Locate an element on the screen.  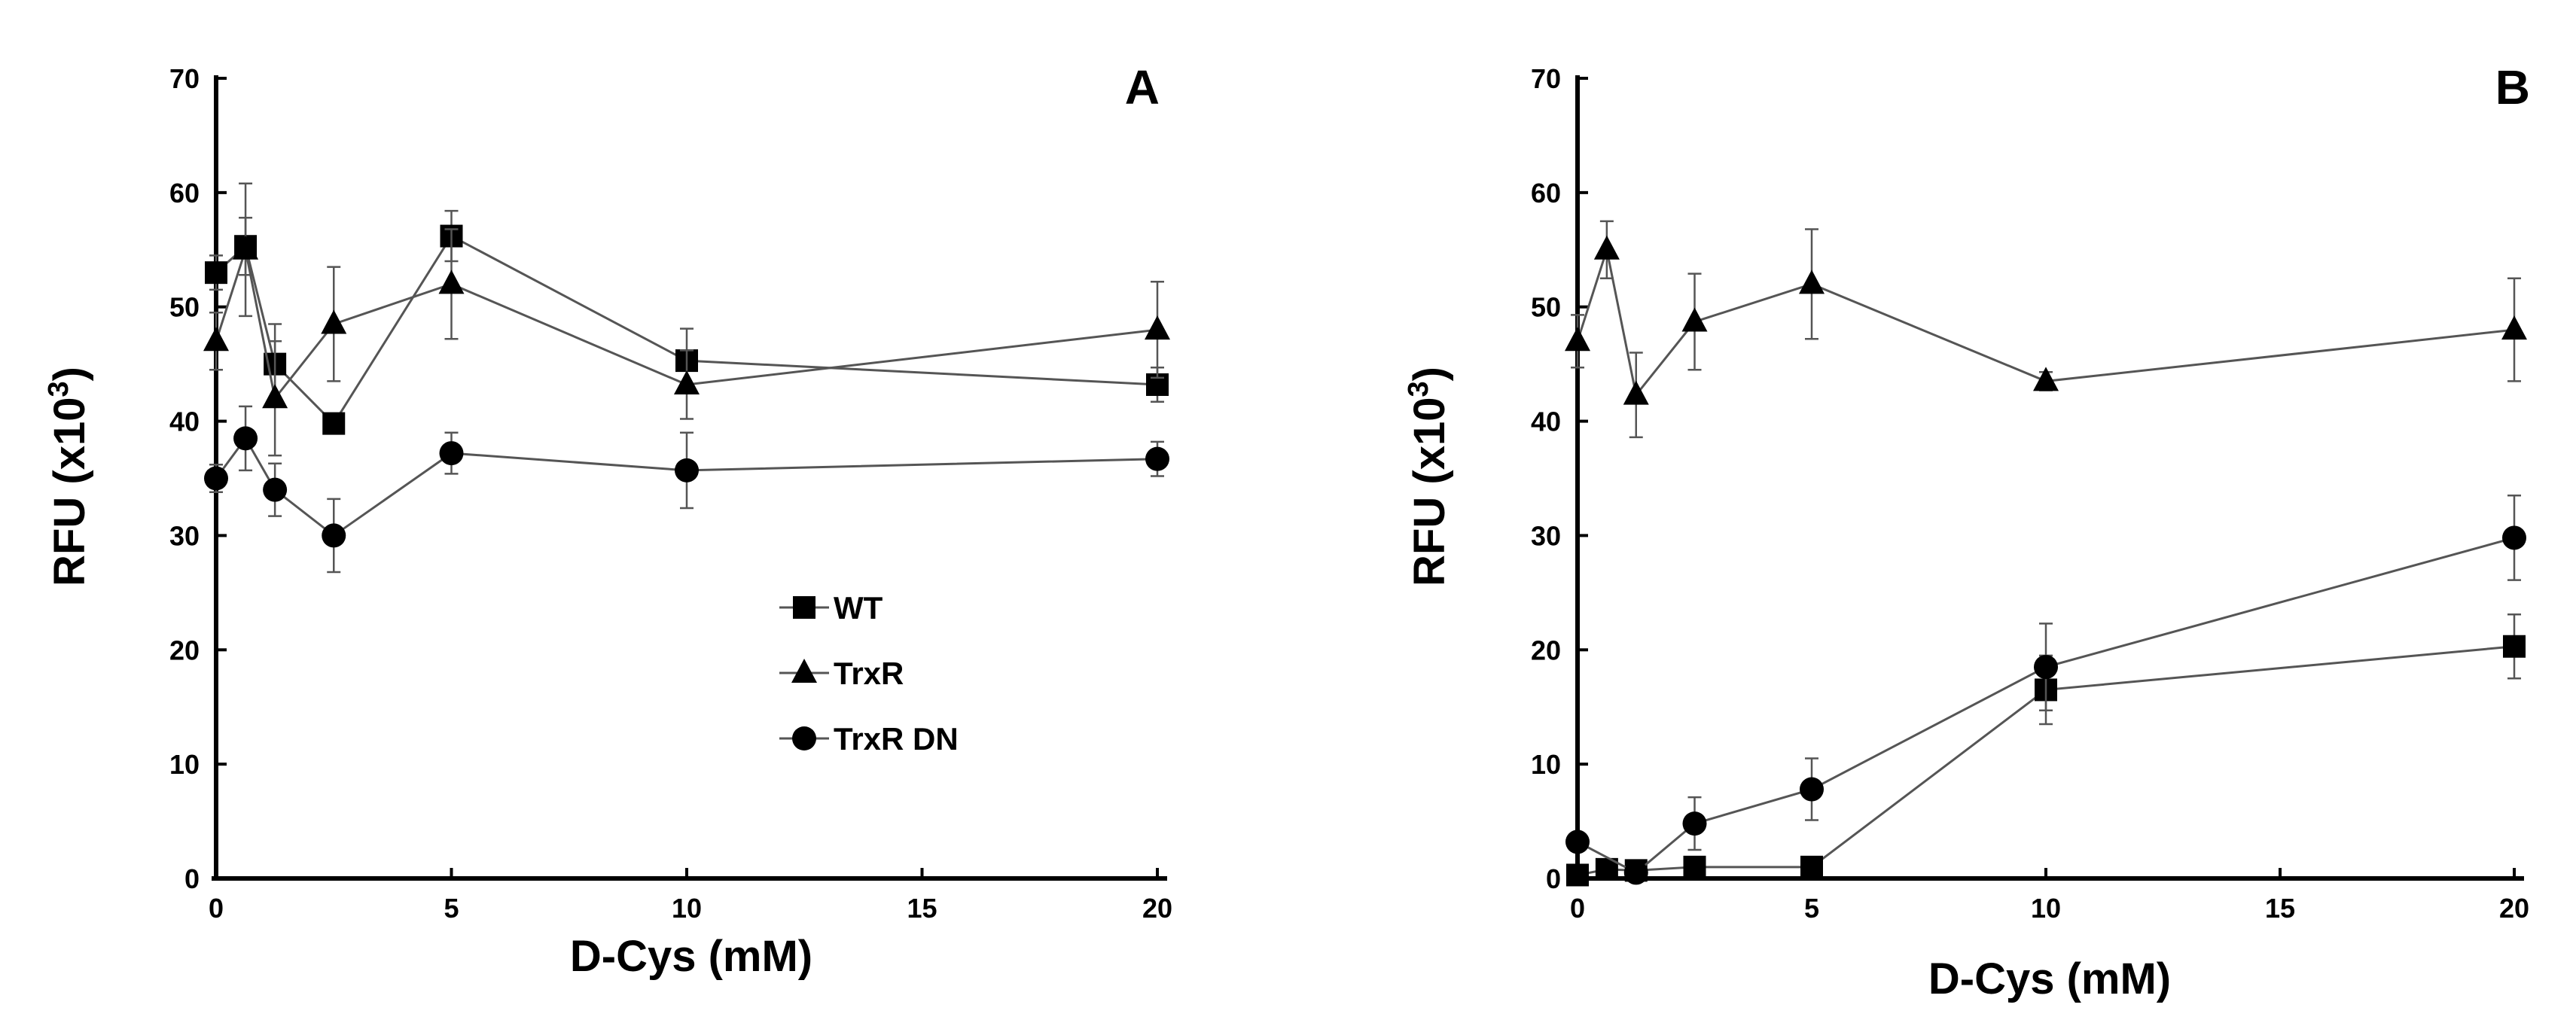
panel-b-y-tick-label-70: 70 is located at coordinates (1546, 78).